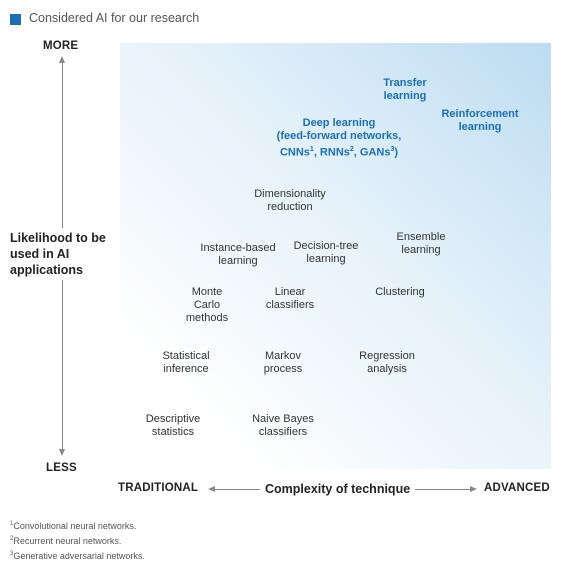 This screenshot has width=580, height=563. What do you see at coordinates (62, 59) in the screenshot?
I see `arrow-up-icon` at bounding box center [62, 59].